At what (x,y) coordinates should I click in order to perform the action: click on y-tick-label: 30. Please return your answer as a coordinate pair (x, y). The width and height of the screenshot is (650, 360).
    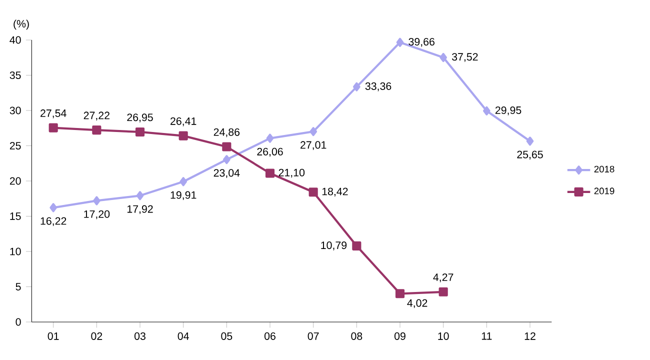
    Looking at the image, I should click on (15, 110).